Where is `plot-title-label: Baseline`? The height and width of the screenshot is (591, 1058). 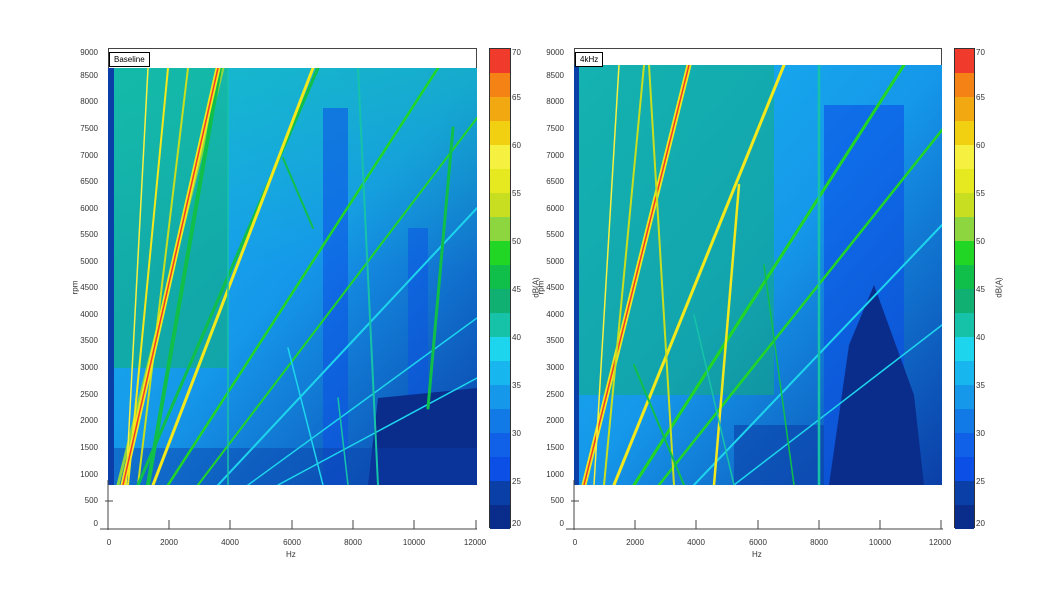 plot-title-label: Baseline is located at coordinates (129, 59).